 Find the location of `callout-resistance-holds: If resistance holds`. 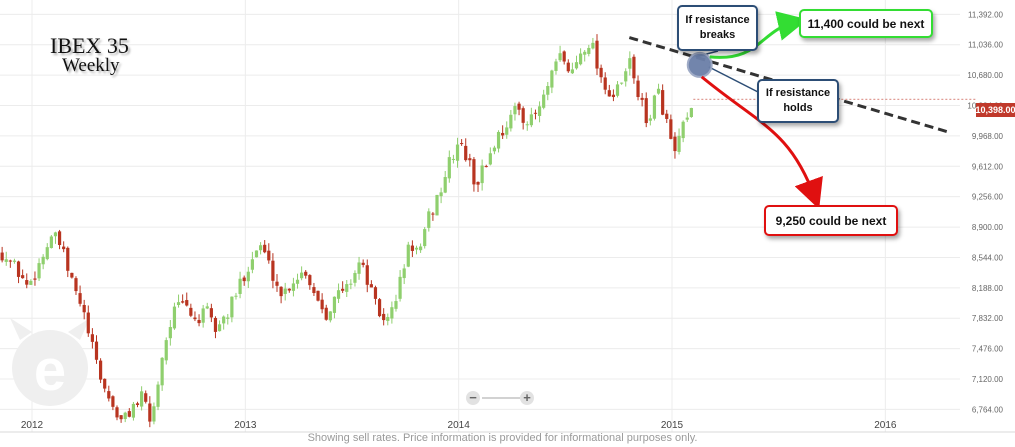

callout-resistance-holds: If resistance holds is located at coordinates (798, 101).